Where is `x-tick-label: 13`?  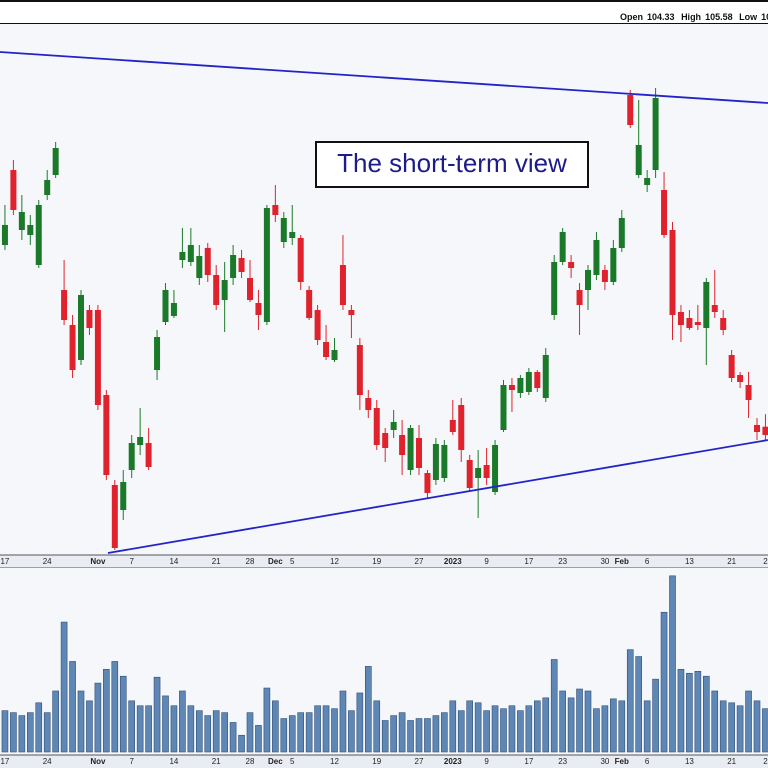 x-tick-label: 13 is located at coordinates (689, 561).